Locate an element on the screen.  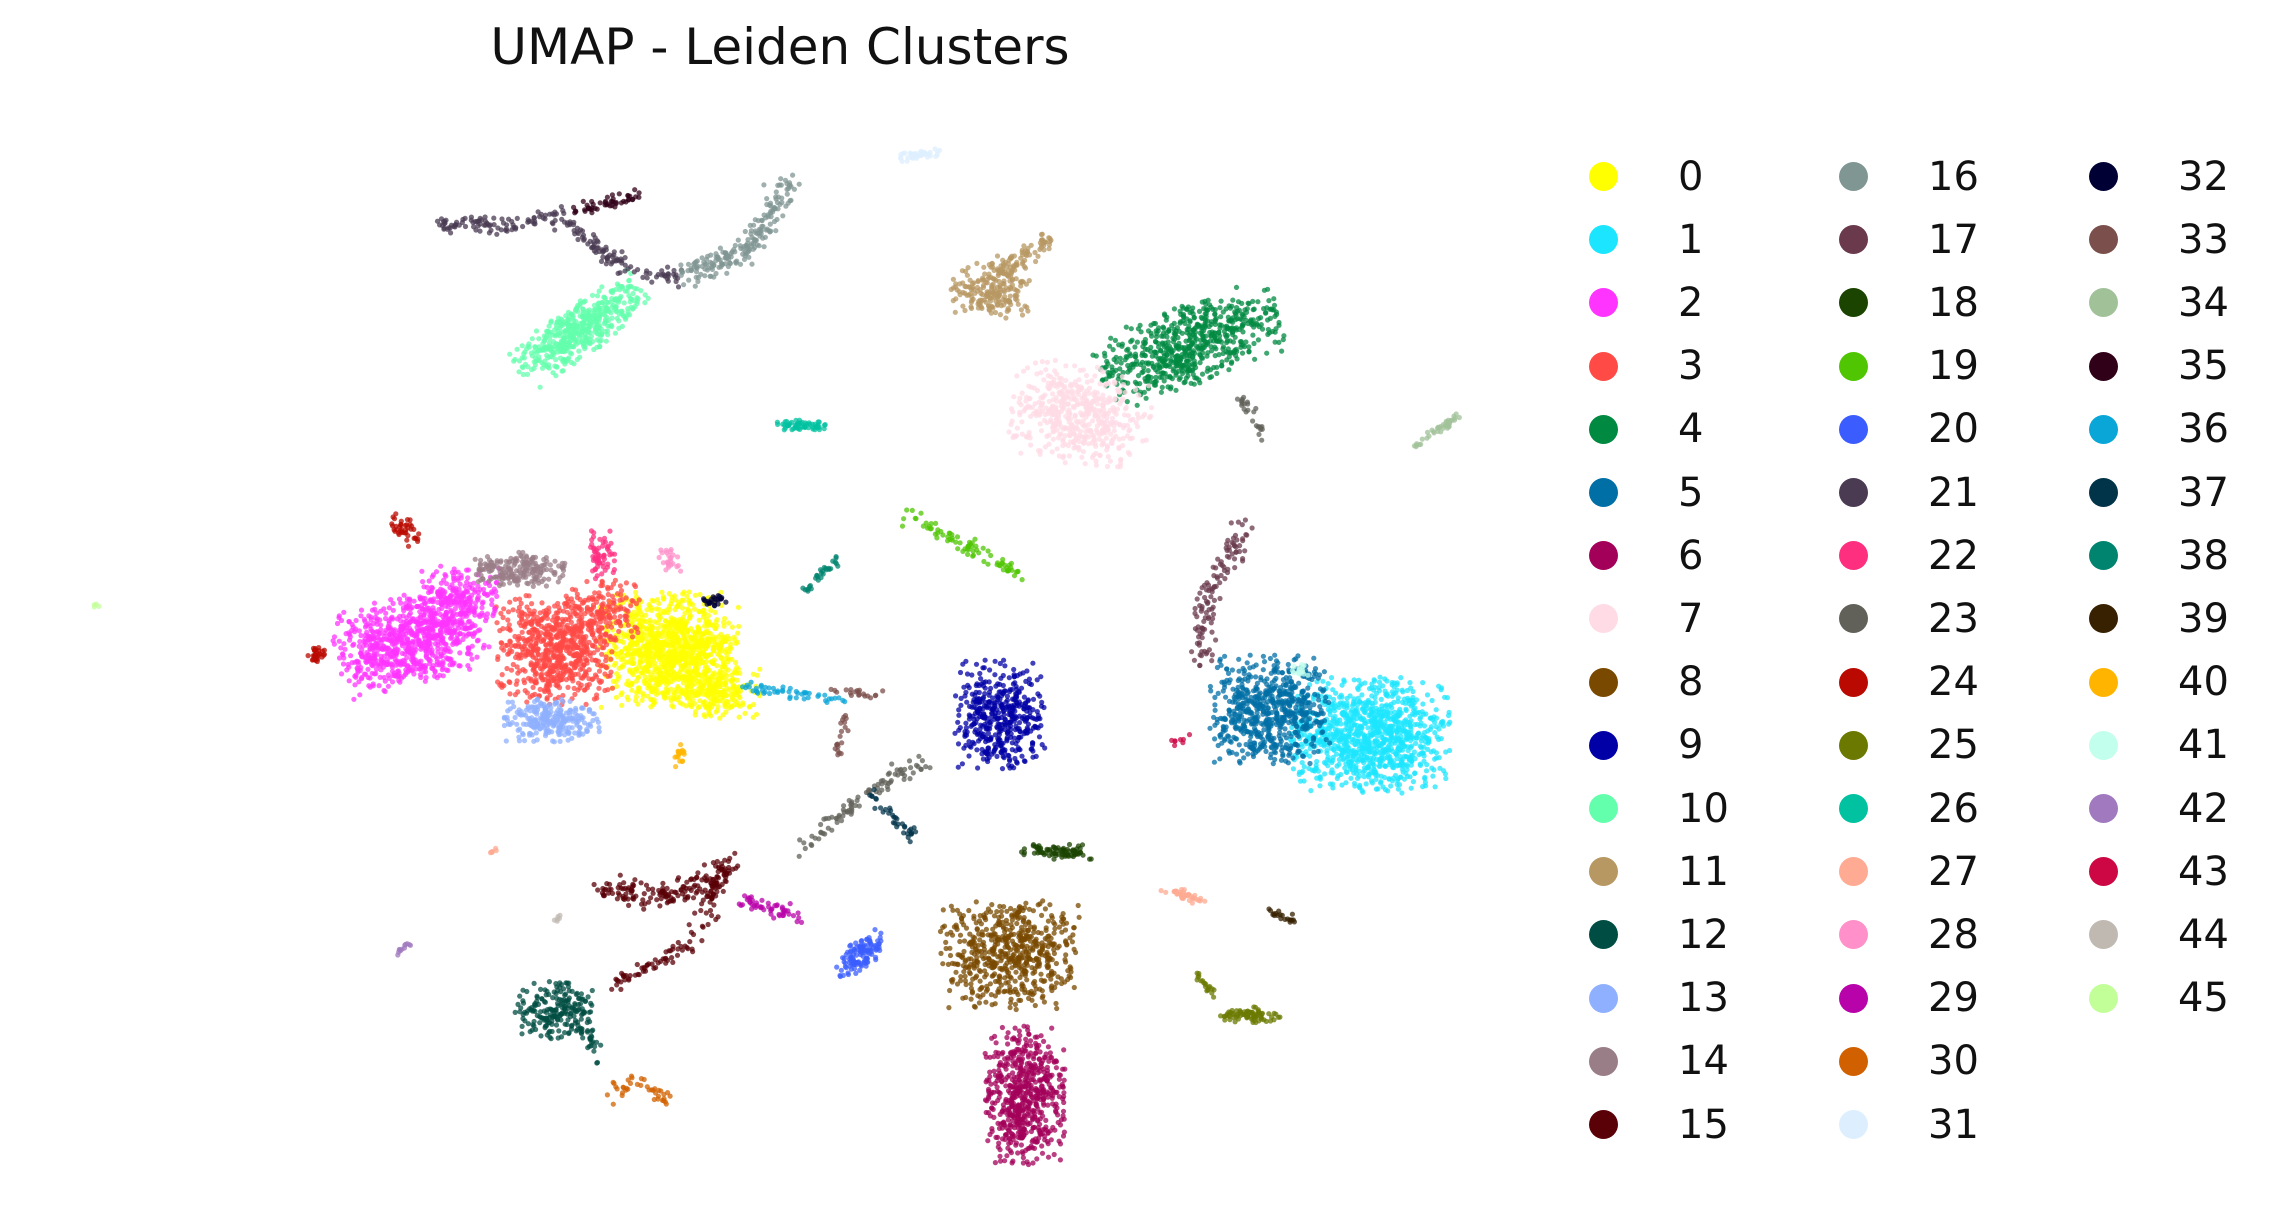
cluster-40-point is located at coordinates (682, 761).